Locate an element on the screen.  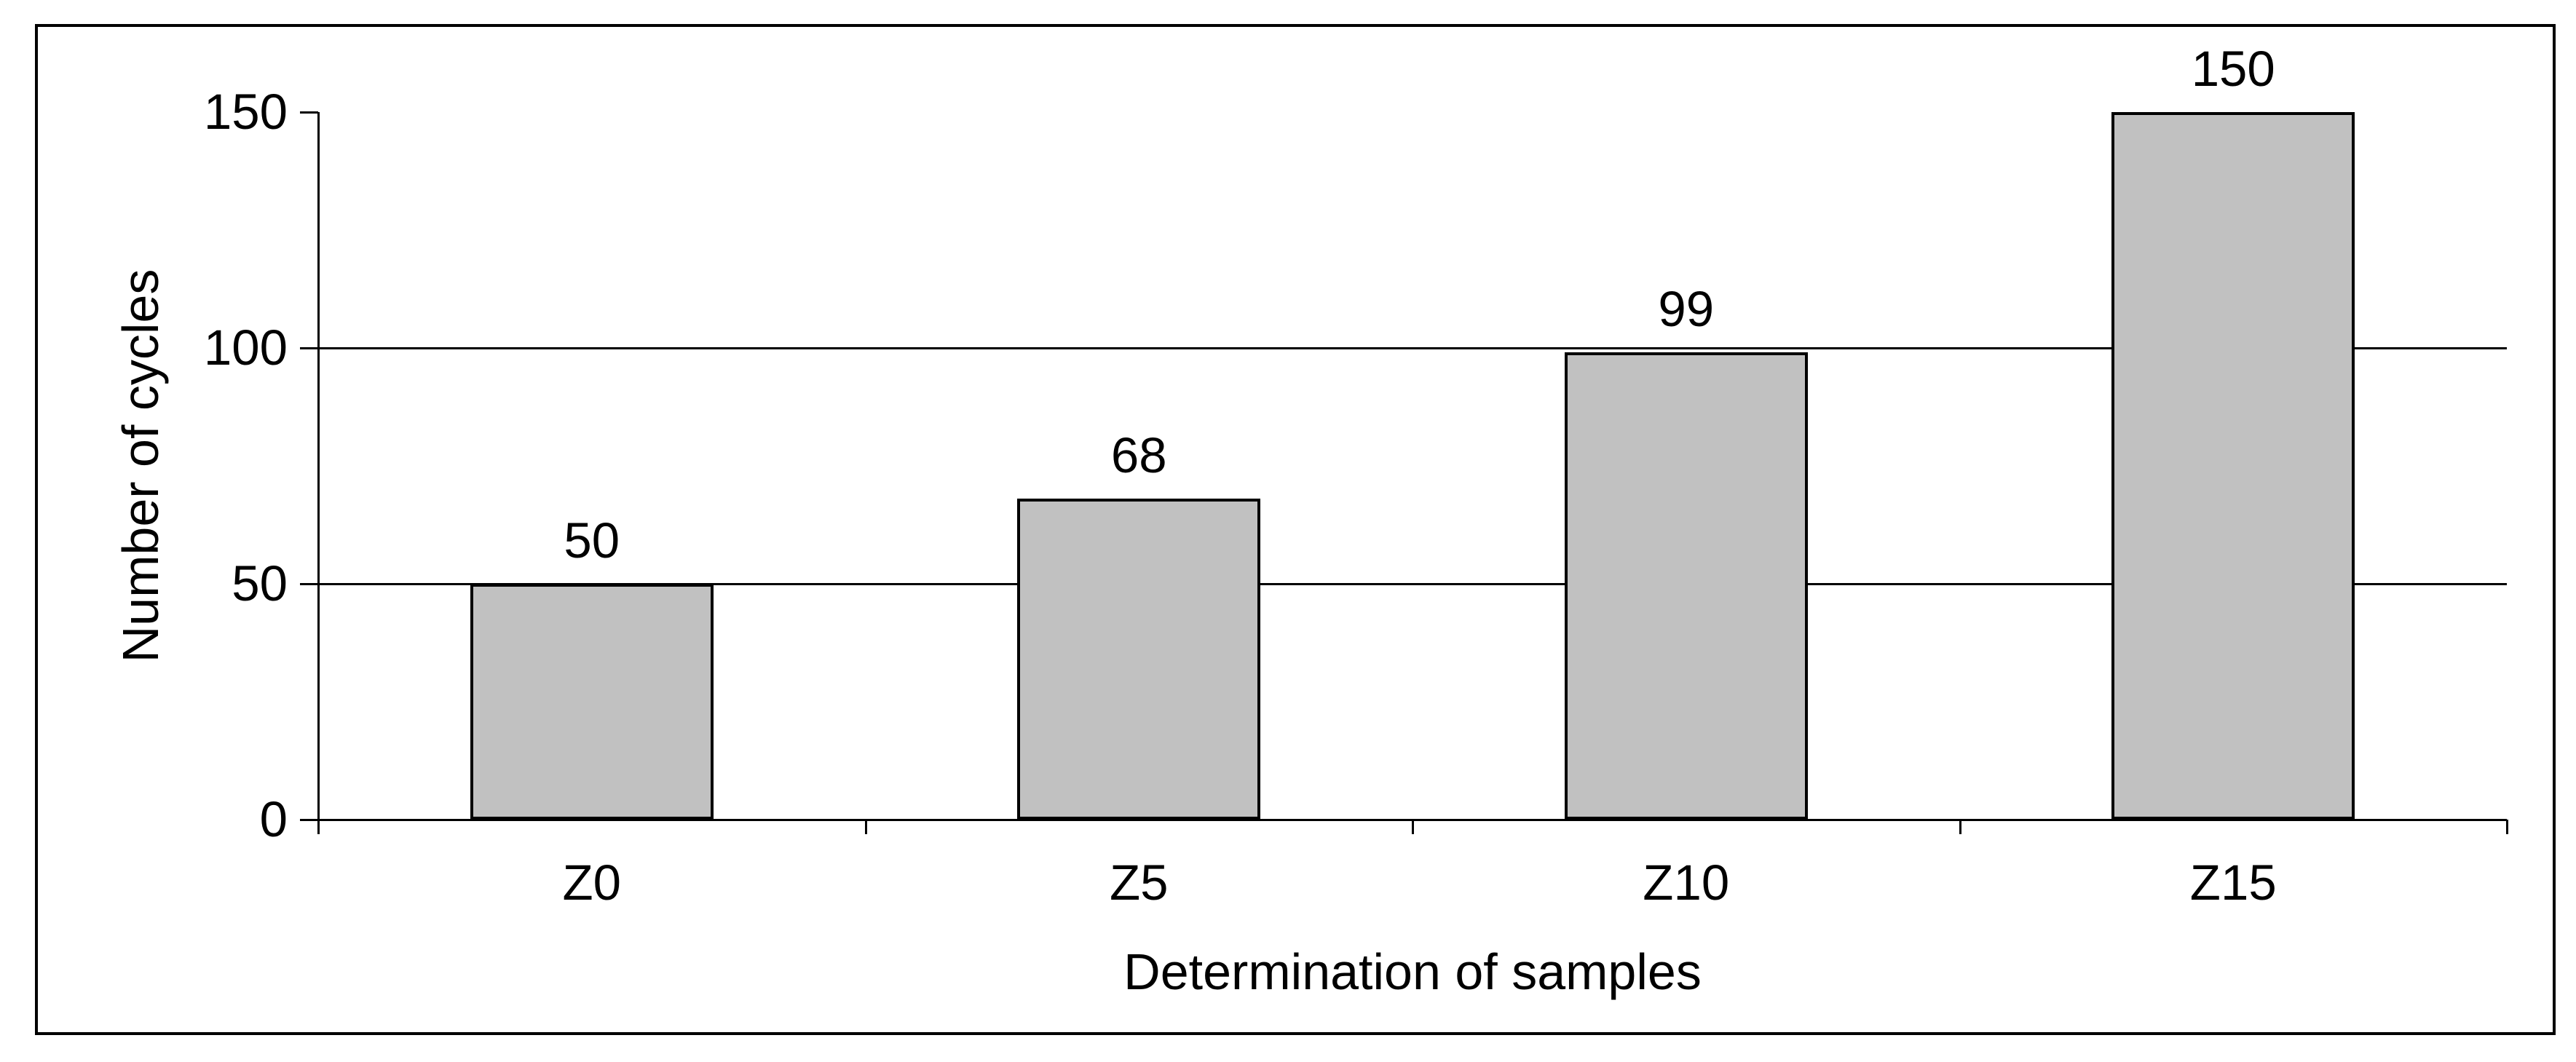
y-tick-label-0: 0 is located at coordinates (273, 819).